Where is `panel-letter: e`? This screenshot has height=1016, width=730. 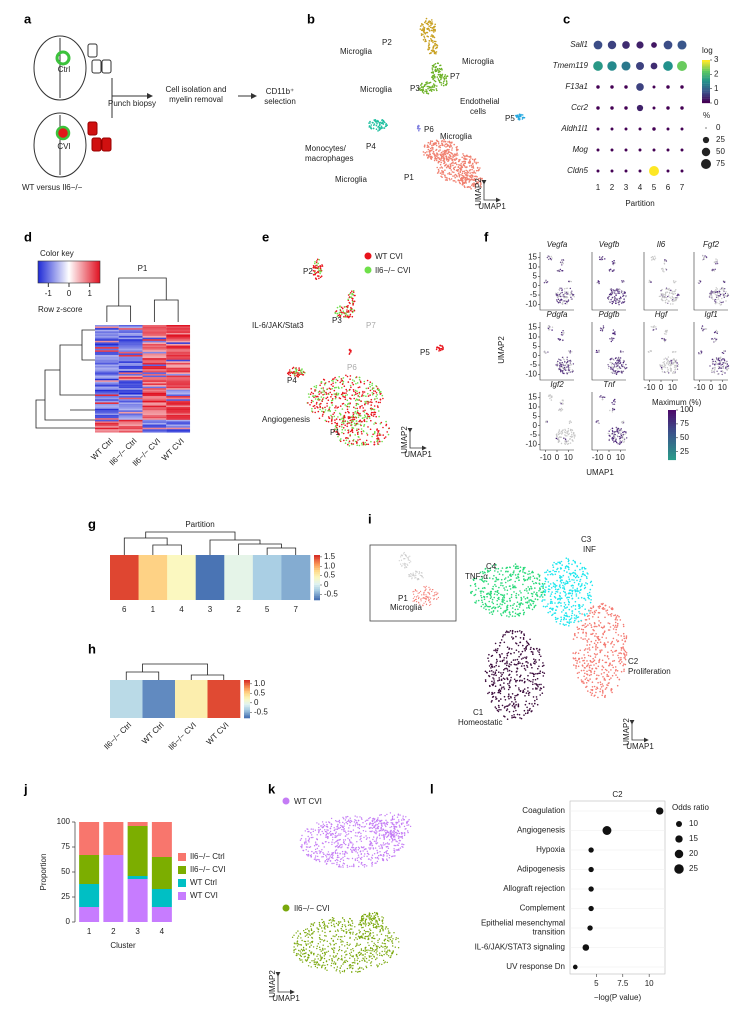 panel-letter: e is located at coordinates (265, 236).